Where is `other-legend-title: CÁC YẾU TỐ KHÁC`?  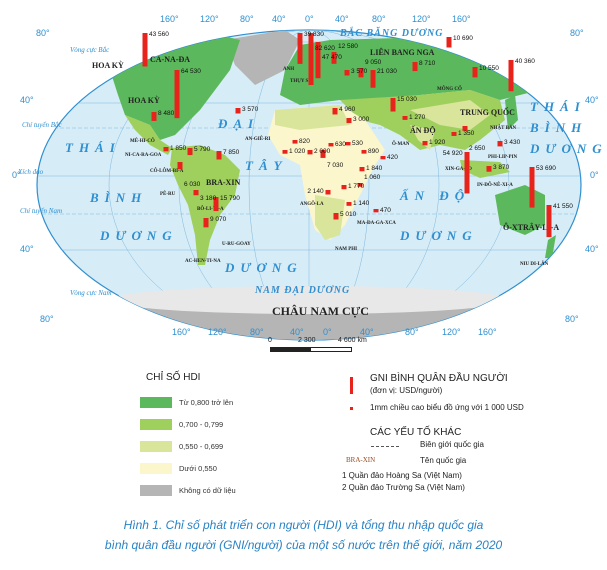
other-legend-title: CÁC YẾU TỐ KHÁC is located at coordinates (416, 432).